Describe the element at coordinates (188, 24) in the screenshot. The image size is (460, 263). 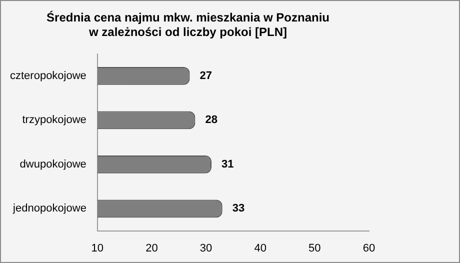
I see `chart-title: Średnia cena najmu mkw. mieszkania w Poznaniu w zależności od liczby pokoi [PLN]` at that location.